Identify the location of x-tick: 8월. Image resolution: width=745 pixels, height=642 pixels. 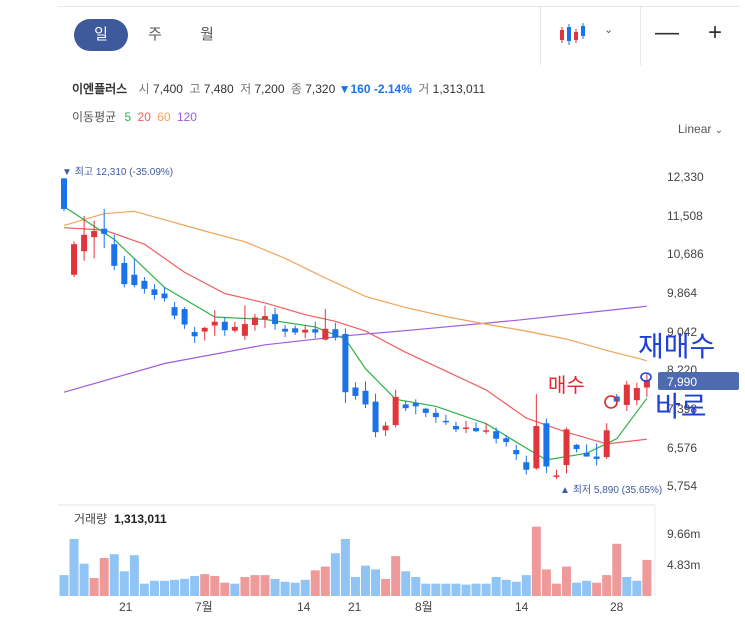
(424, 607).